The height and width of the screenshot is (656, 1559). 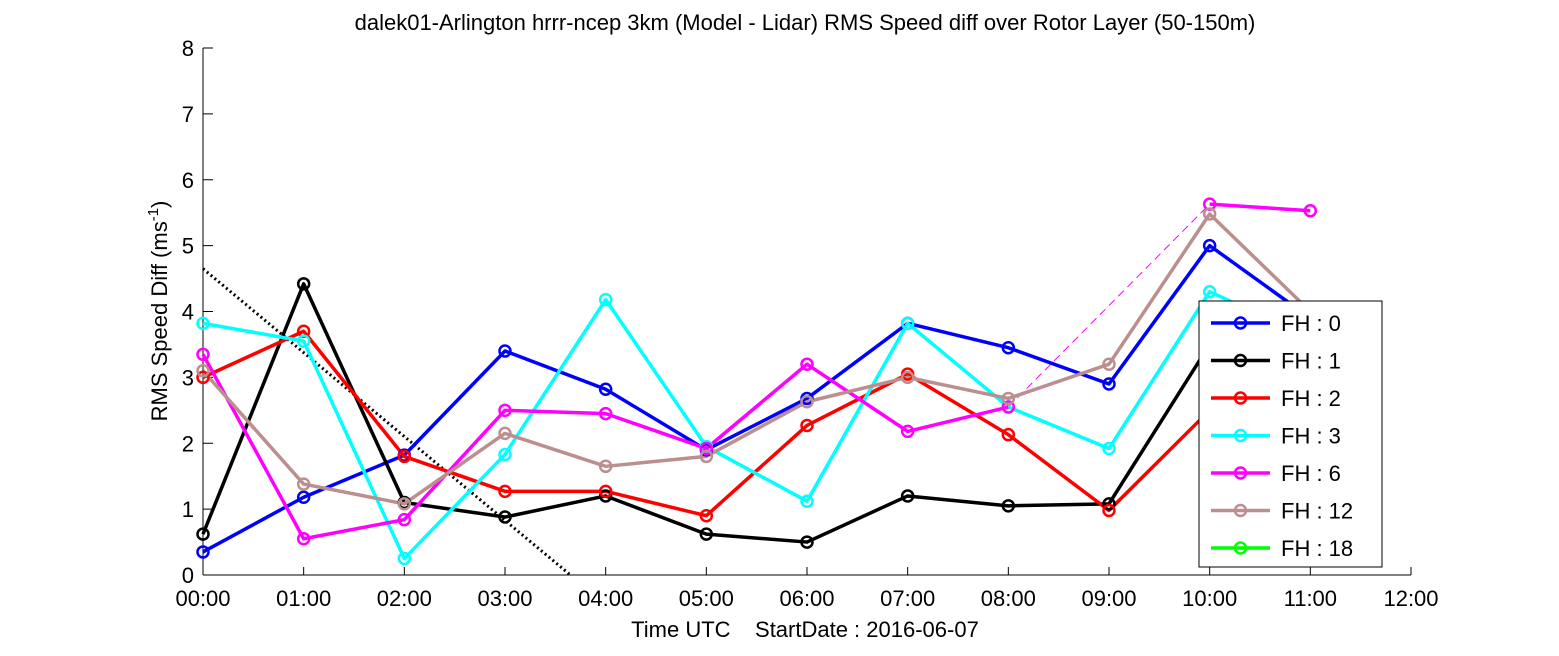 What do you see at coordinates (805, 629) in the screenshot?
I see `x-axis-label: Time UTC StartDate : 2016-06-07` at bounding box center [805, 629].